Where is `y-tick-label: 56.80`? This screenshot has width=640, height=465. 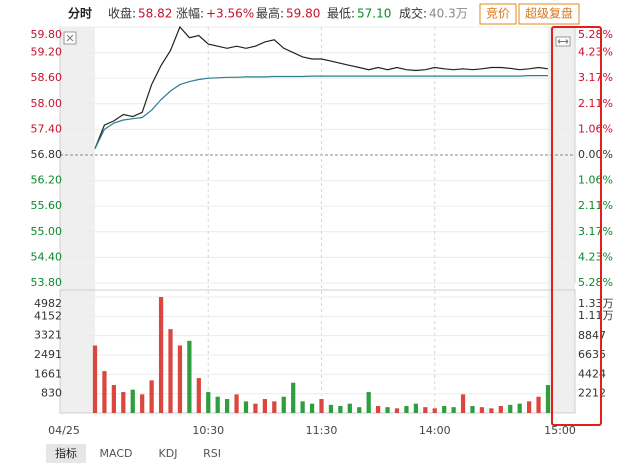
y-tick-label: 56.80 is located at coordinates (47, 154).